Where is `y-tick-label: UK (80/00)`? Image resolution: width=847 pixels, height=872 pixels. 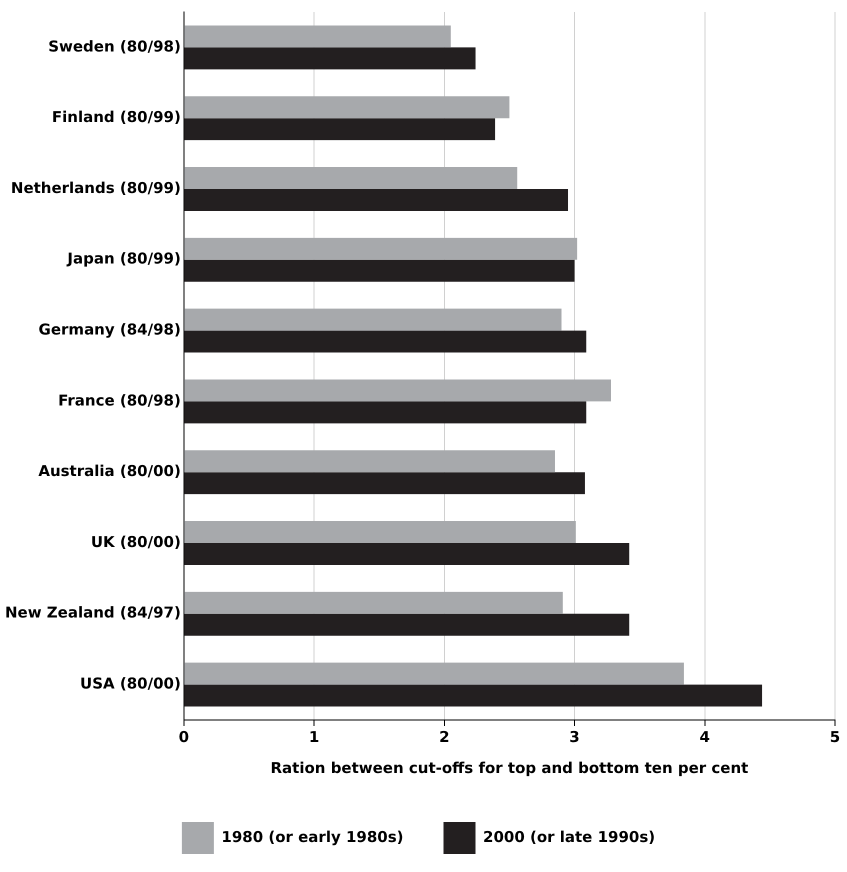 y-tick-label: UK (80/00) is located at coordinates (135, 541).